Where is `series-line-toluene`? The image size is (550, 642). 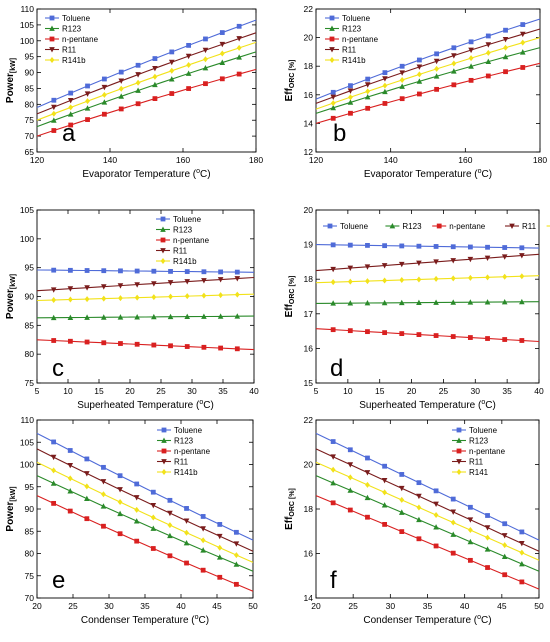 series-line-toluene is located at coordinates (146, 64).